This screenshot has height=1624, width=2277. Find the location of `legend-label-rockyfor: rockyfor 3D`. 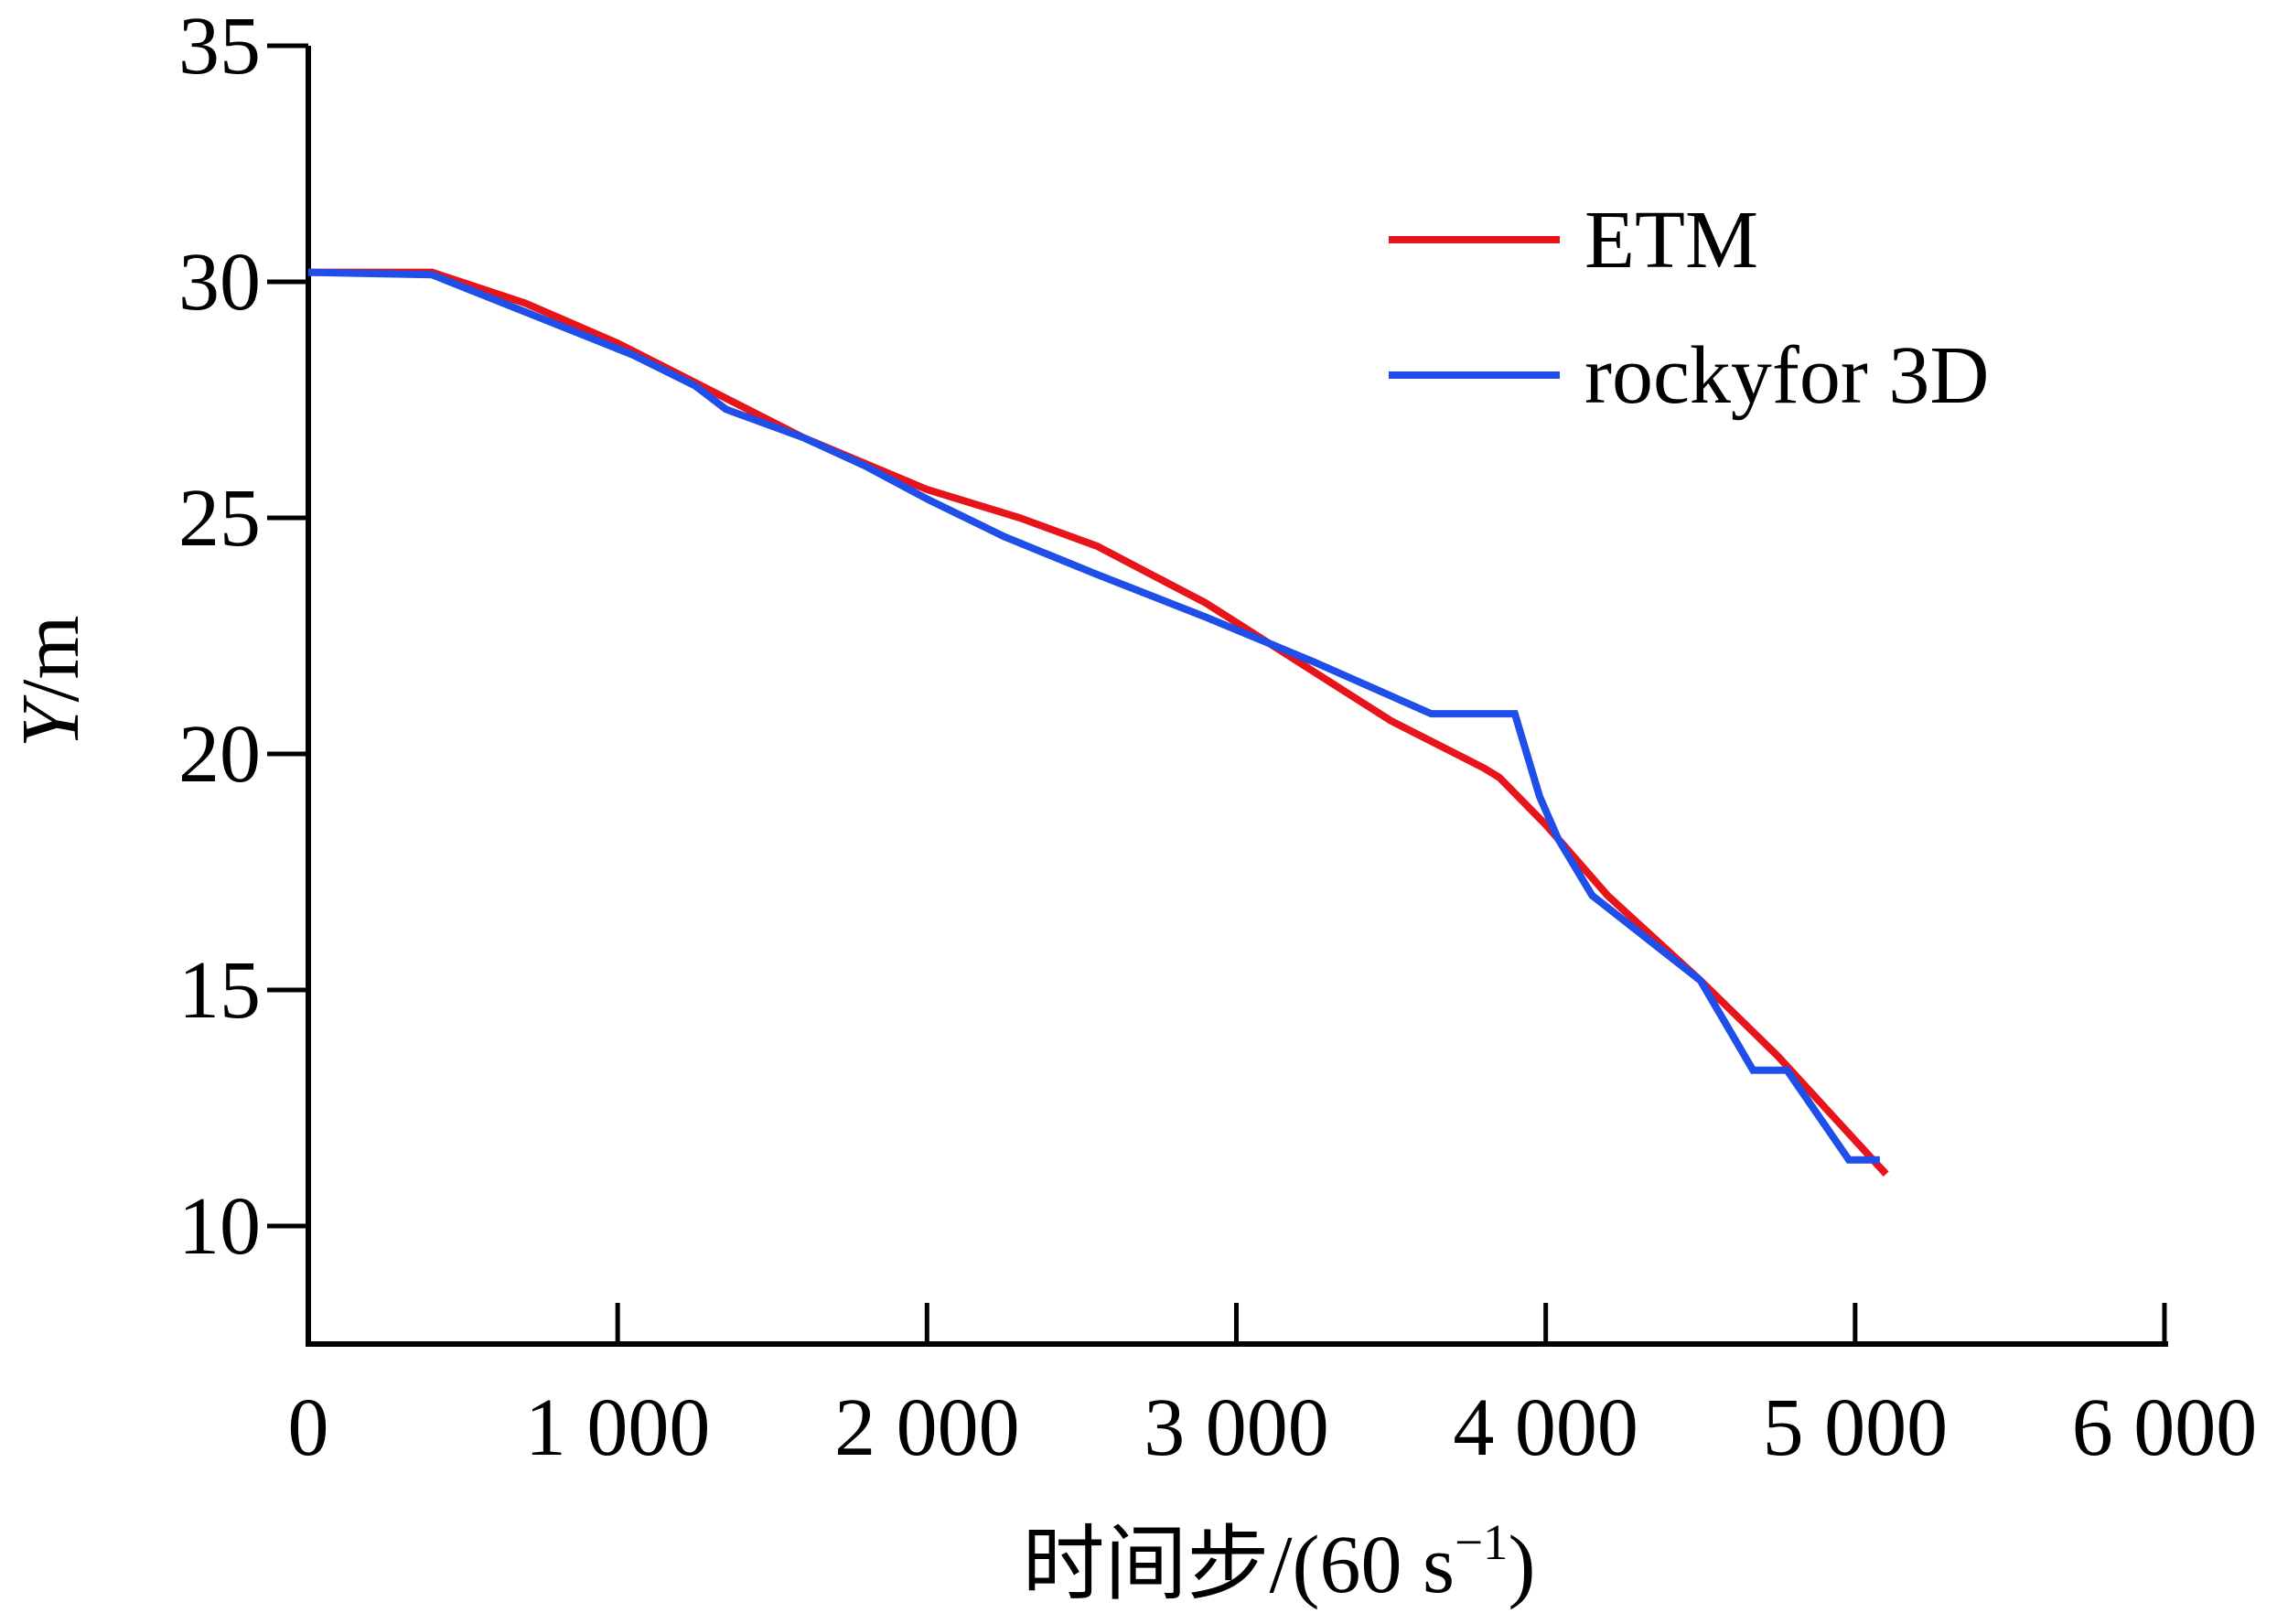

legend-label-rockyfor: rockyfor 3D is located at coordinates (1786, 375).